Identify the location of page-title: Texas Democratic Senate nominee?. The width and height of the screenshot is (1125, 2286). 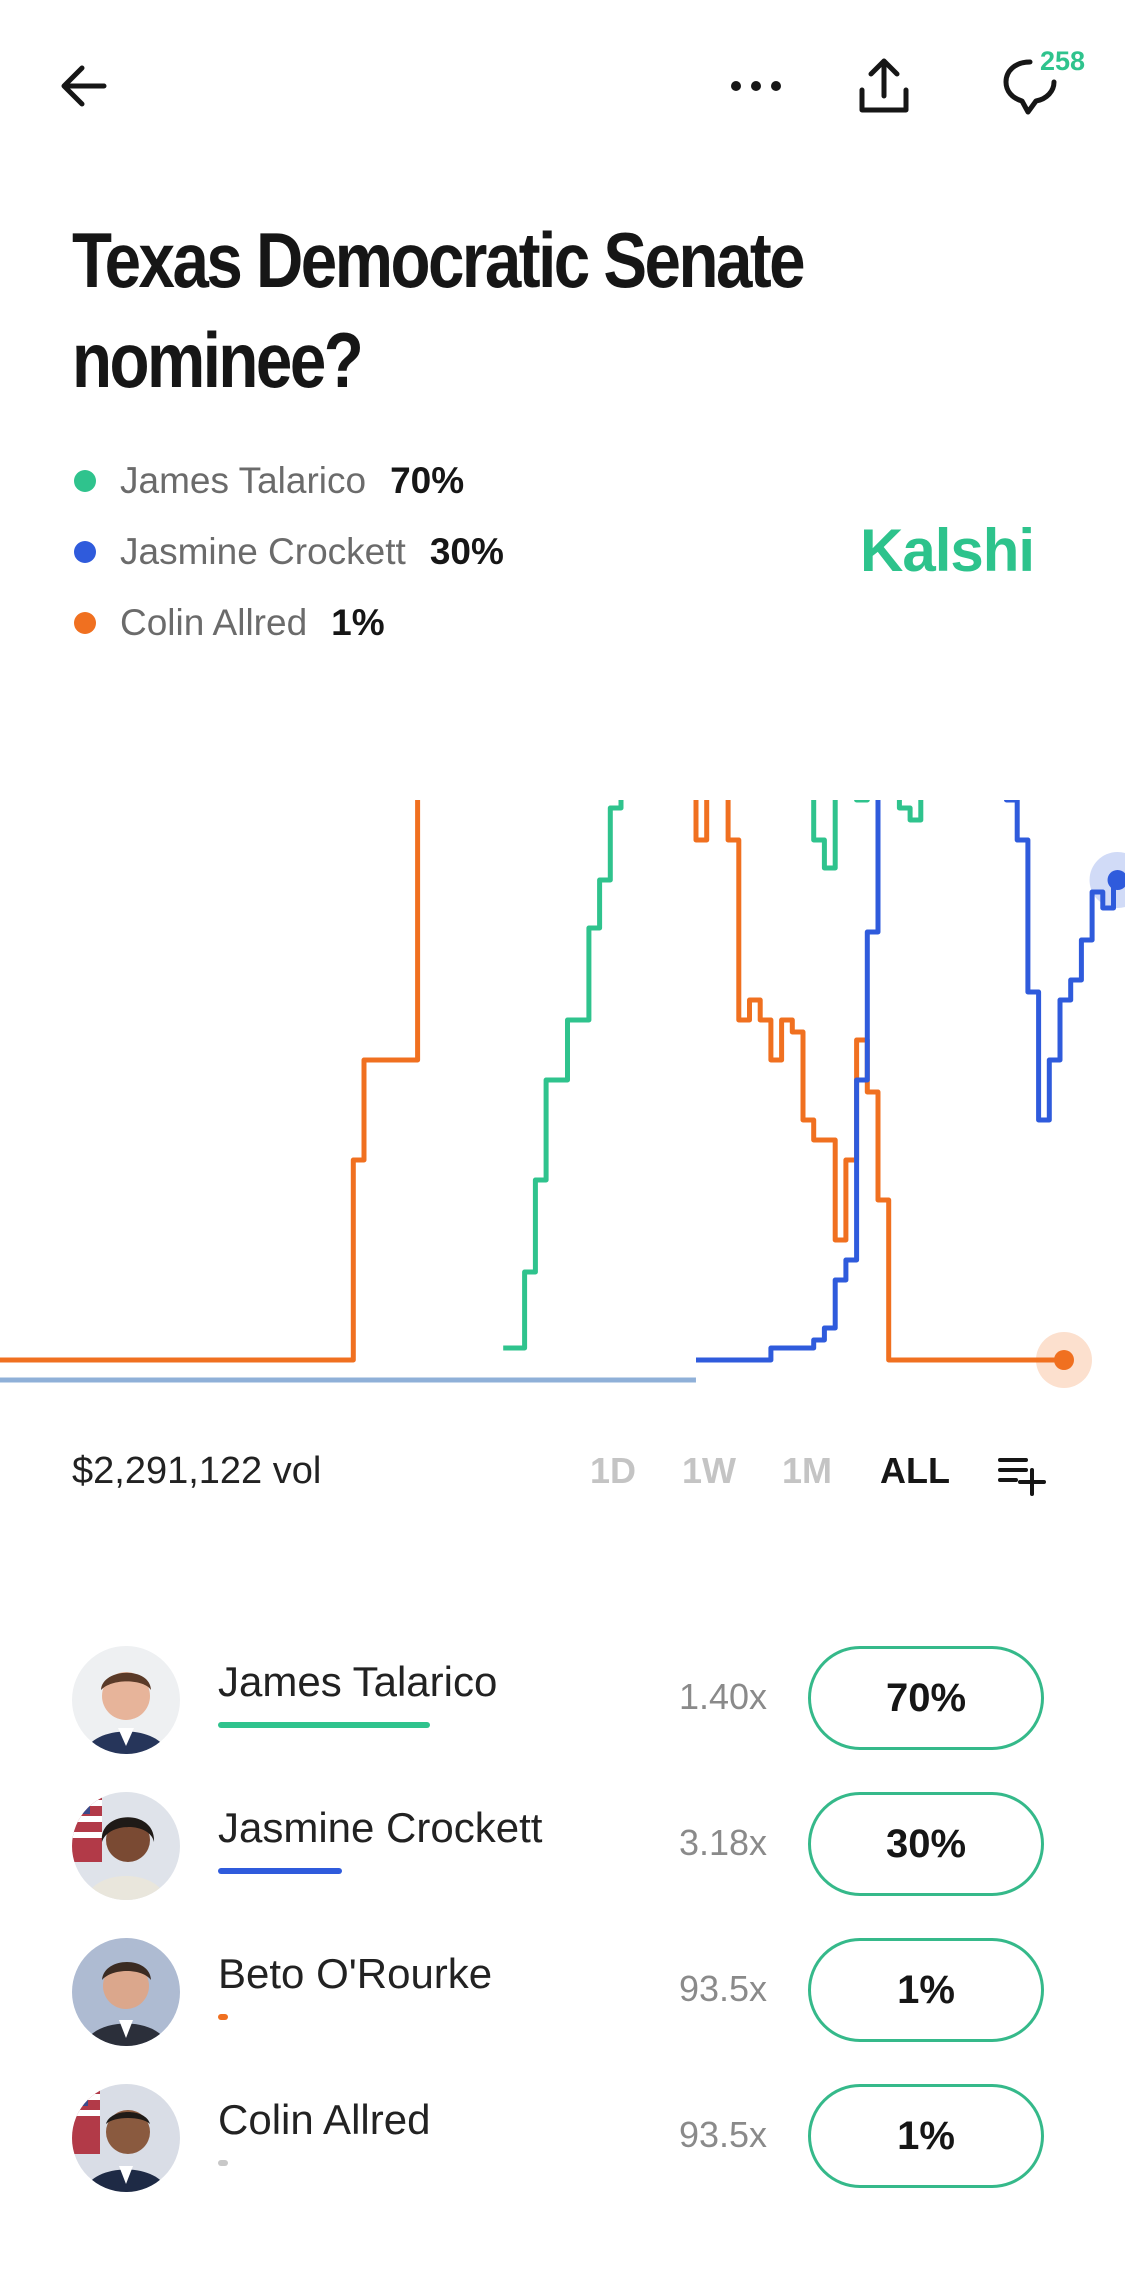
(439, 310).